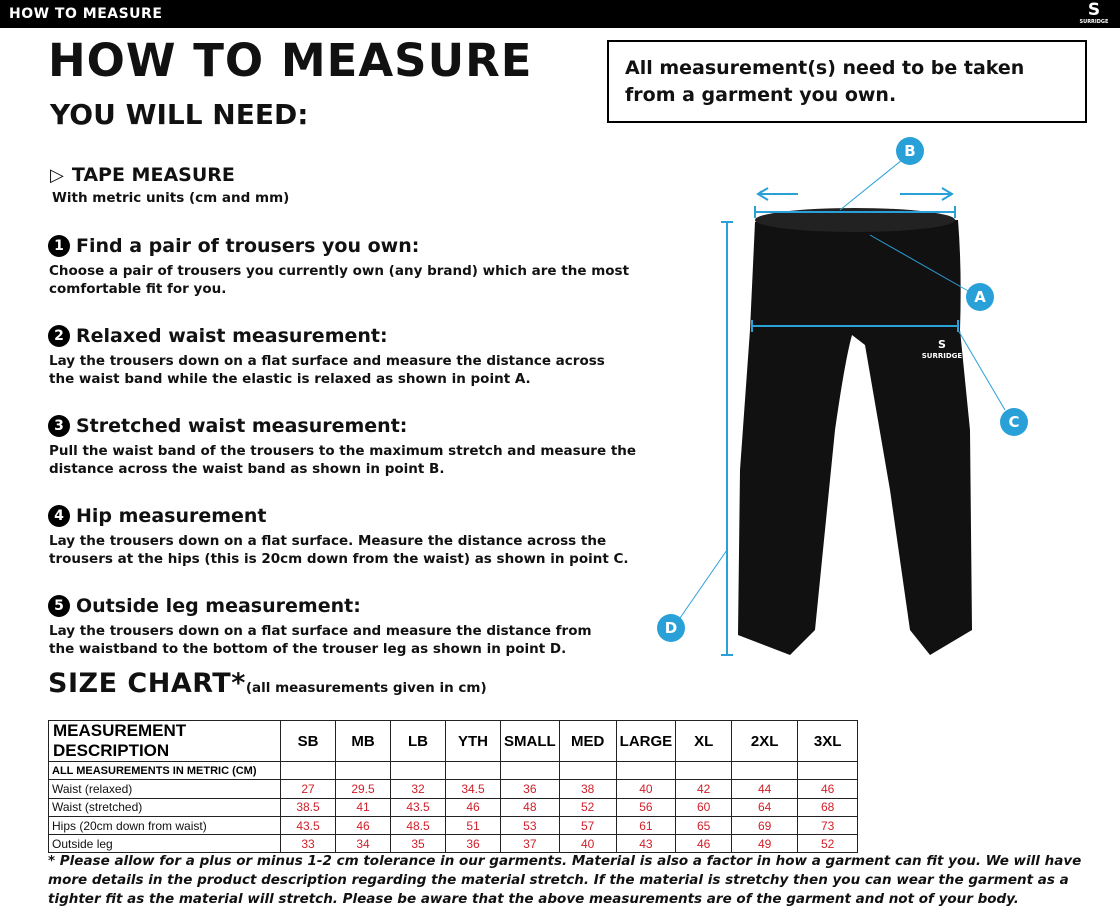 The width and height of the screenshot is (1120, 913). Describe the element at coordinates (671, 628) in the screenshot. I see `point-d-marker: D` at that location.